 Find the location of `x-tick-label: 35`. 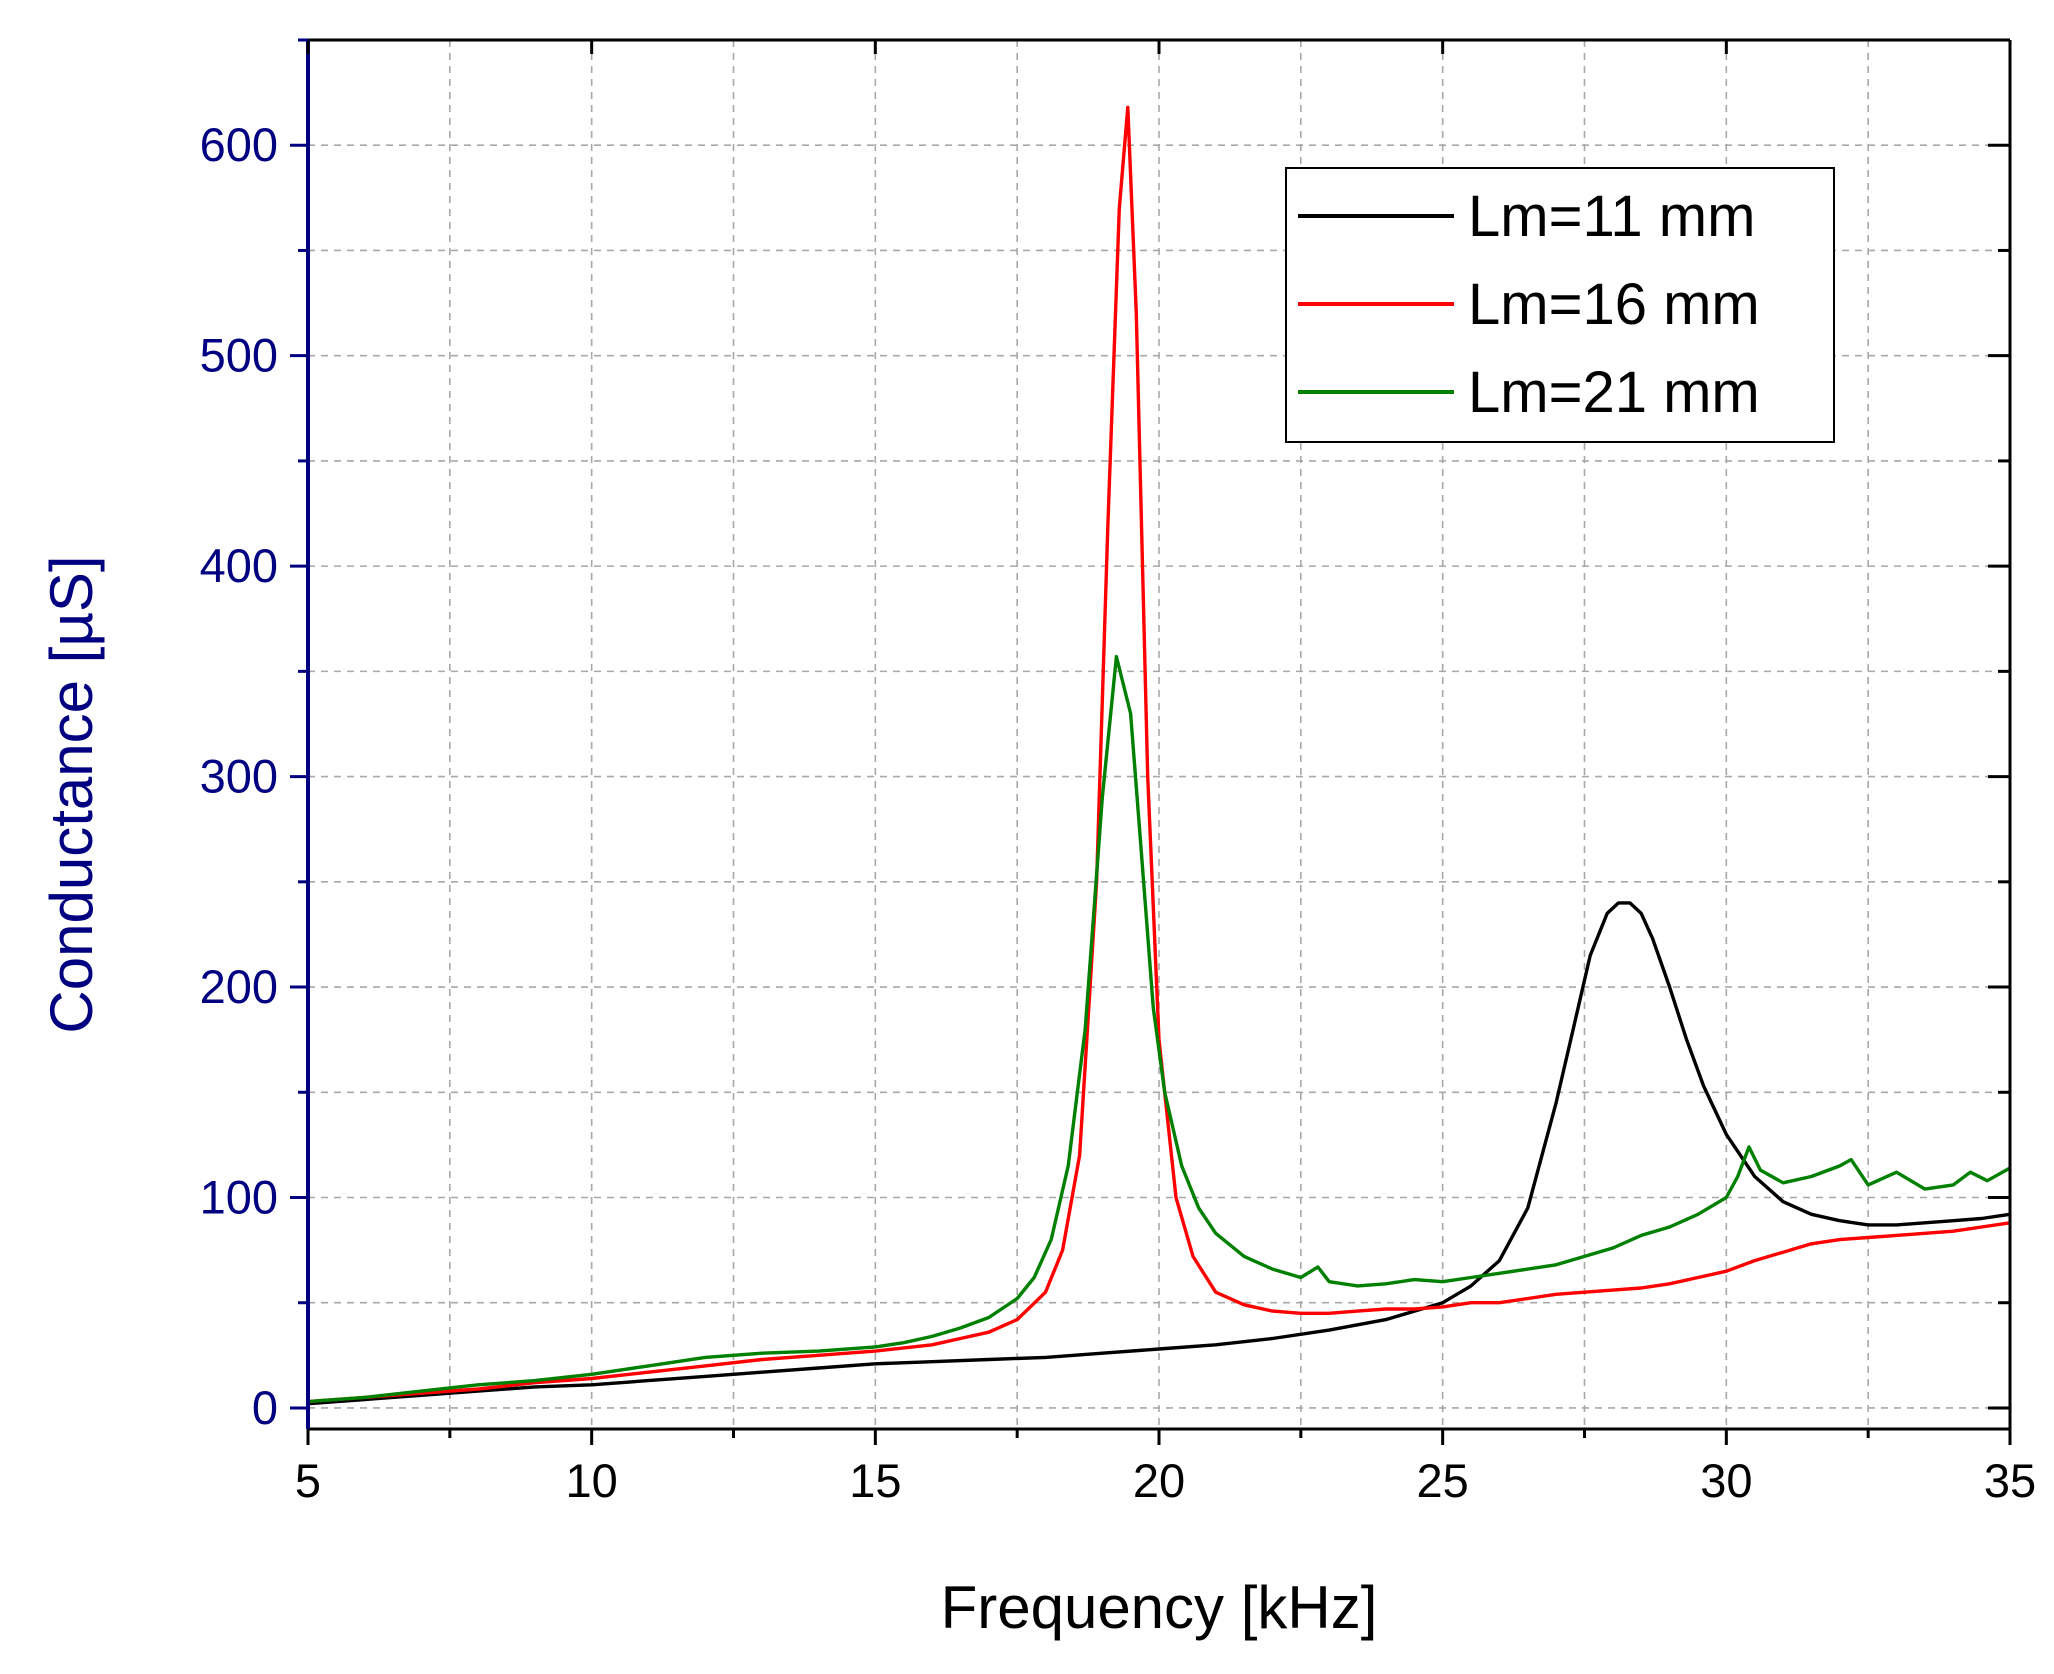

x-tick-label: 35 is located at coordinates (2010, 1480).